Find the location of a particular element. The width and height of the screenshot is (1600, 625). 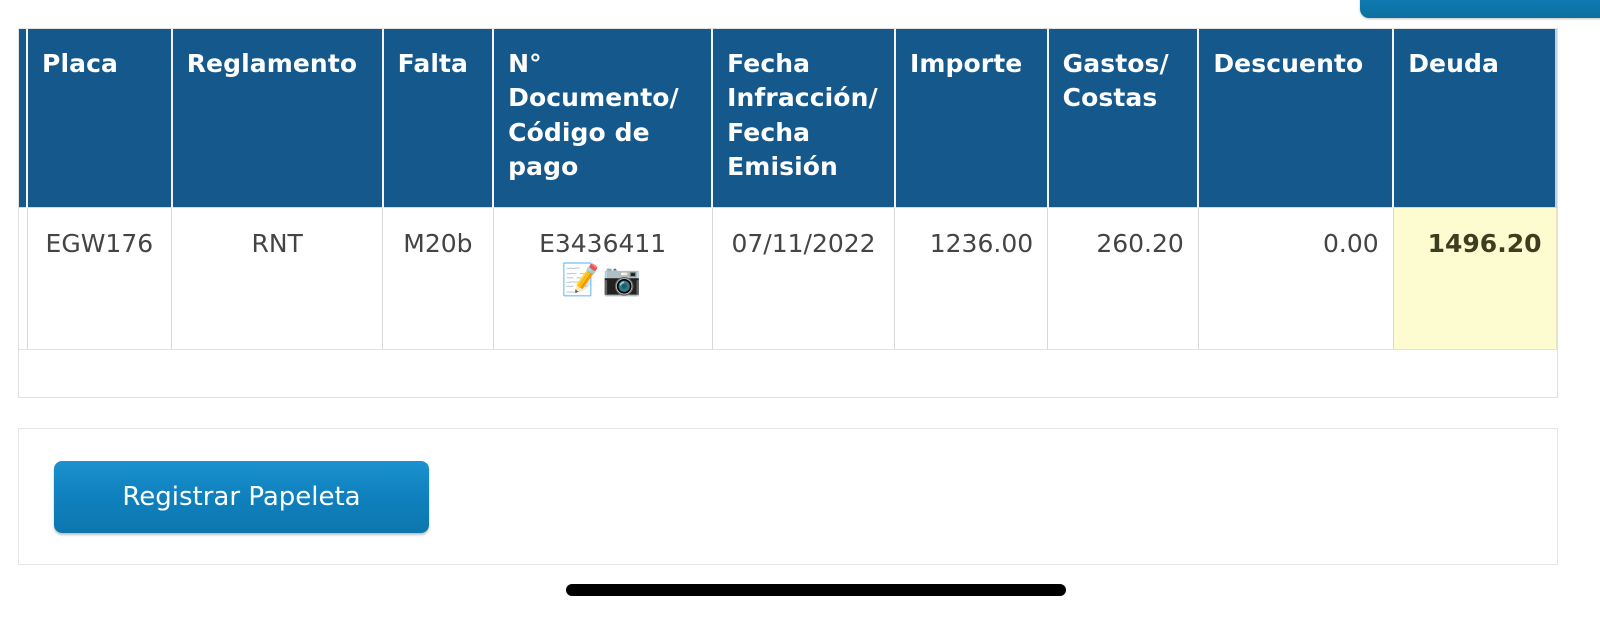

home-indicator is located at coordinates (816, 590).